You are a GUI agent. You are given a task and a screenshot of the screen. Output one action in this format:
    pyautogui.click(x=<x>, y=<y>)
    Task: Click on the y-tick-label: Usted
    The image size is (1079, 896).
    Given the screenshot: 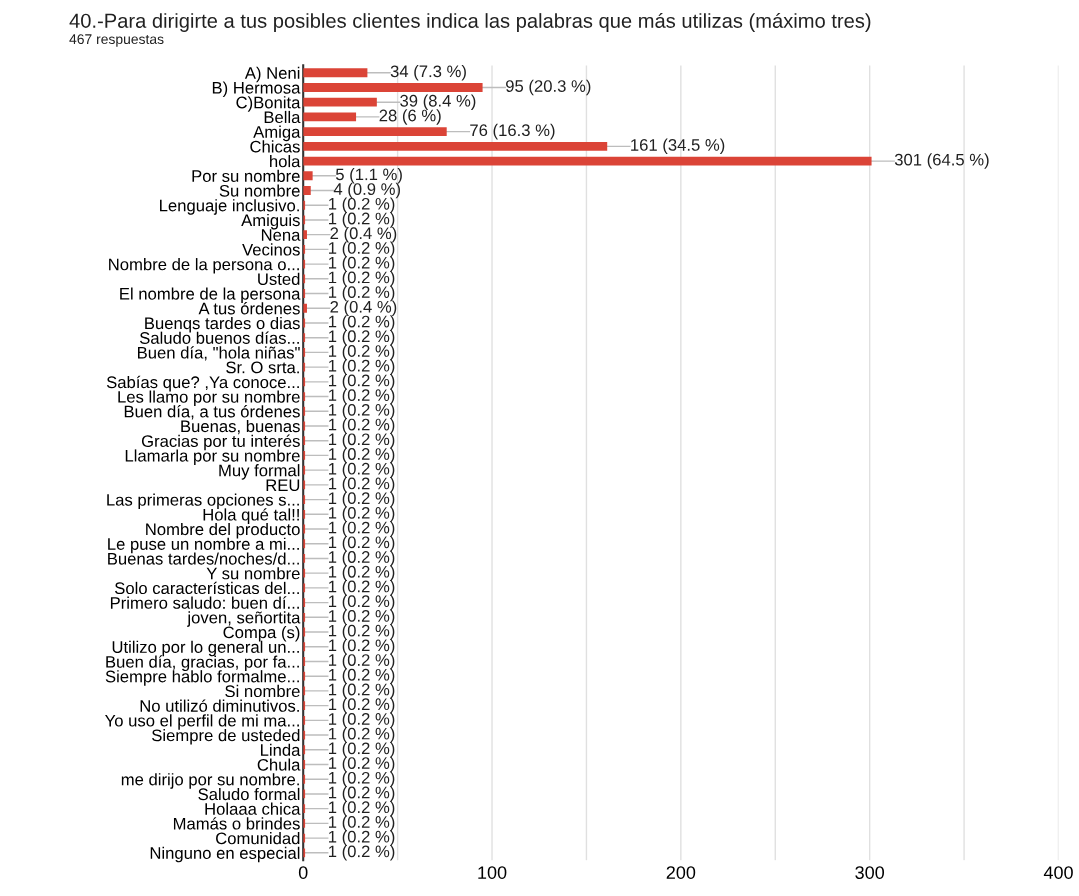 What is the action you would take?
    pyautogui.click(x=279, y=279)
    